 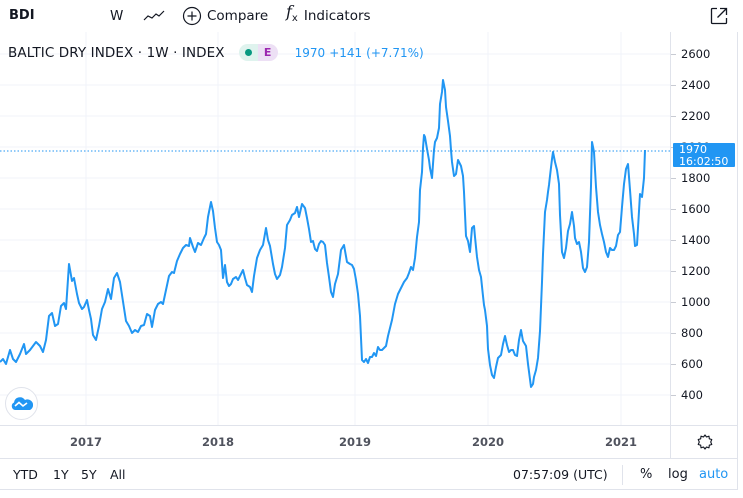 I want to click on y-tick: 800, so click(x=692, y=333).